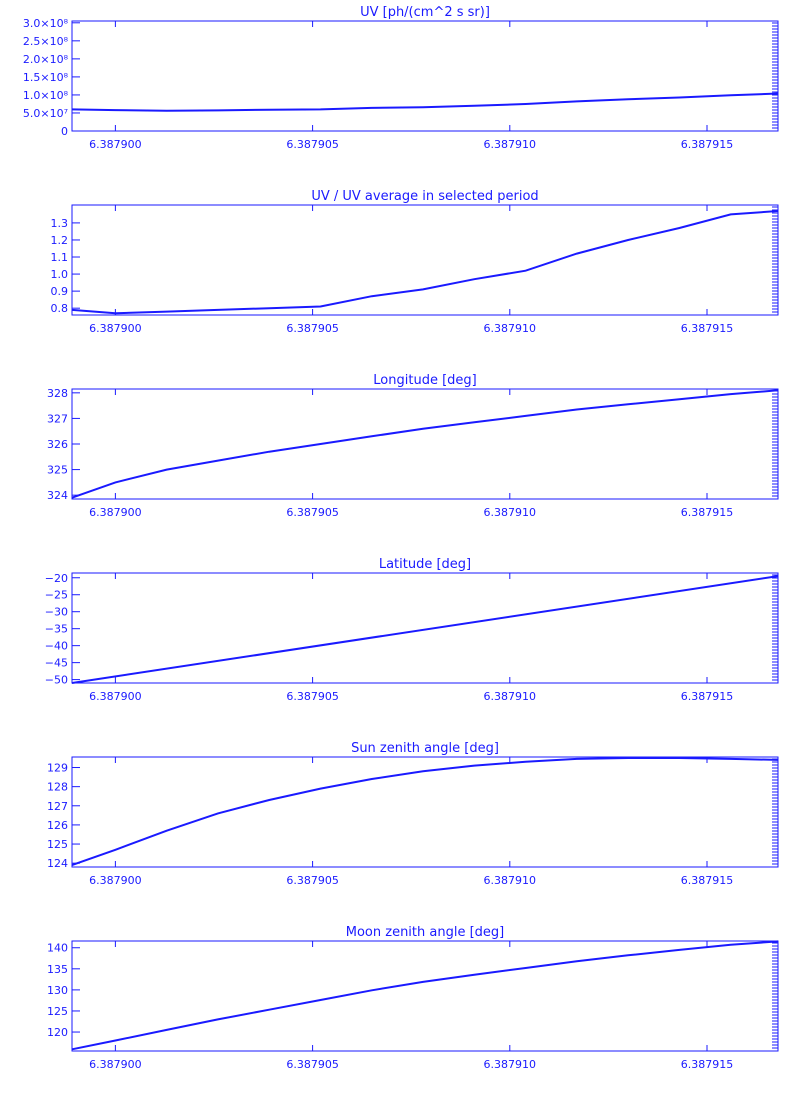  What do you see at coordinates (775, 443) in the screenshot?
I see `panel-3-right-ticks` at bounding box center [775, 443].